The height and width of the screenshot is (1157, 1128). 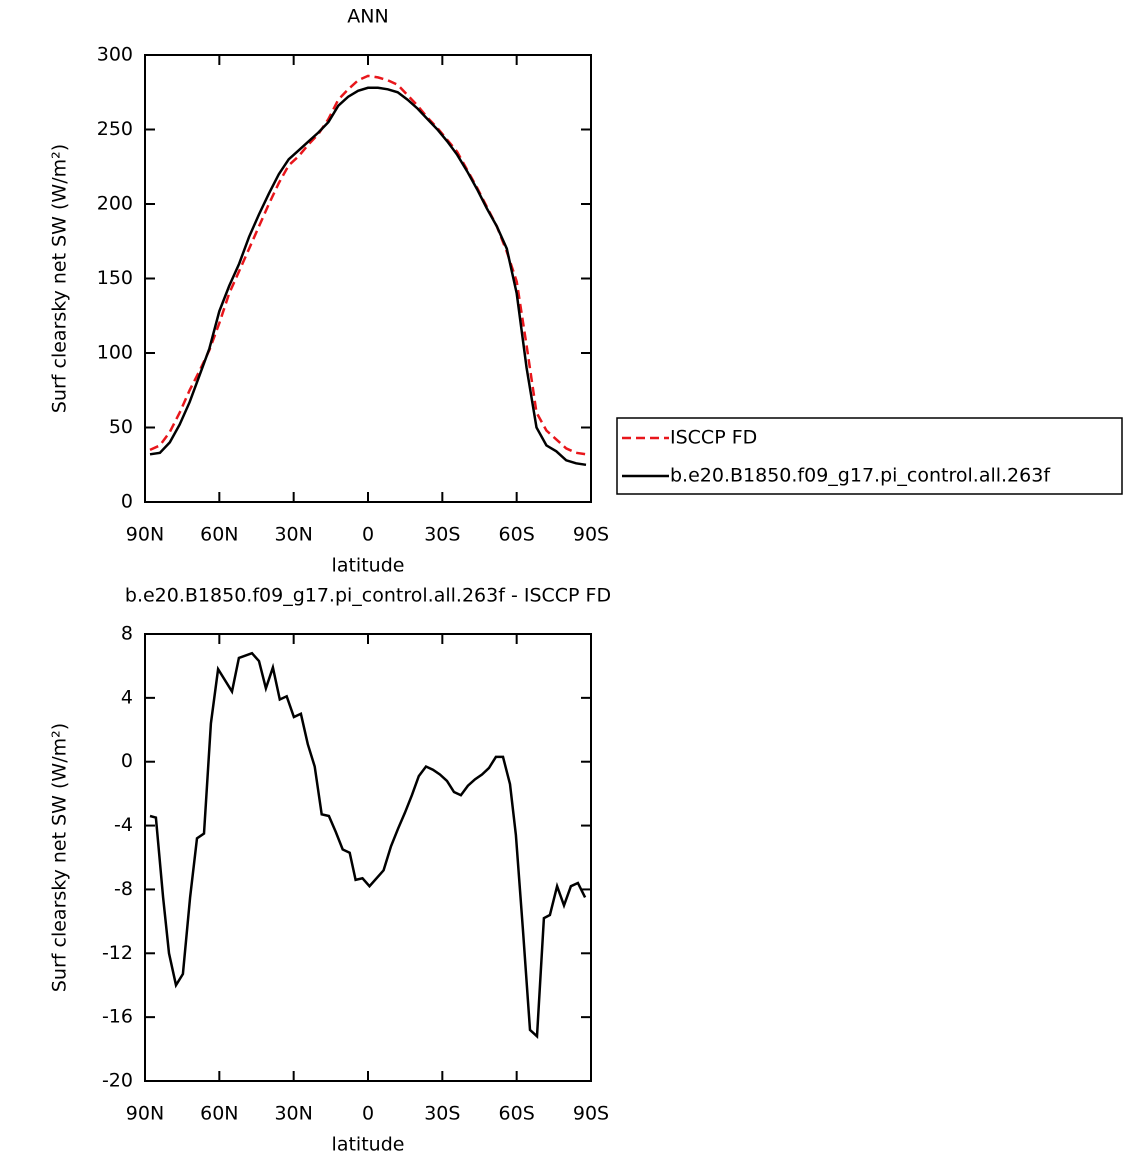 I want to click on y-tick-label: 200, so click(x=115, y=204).